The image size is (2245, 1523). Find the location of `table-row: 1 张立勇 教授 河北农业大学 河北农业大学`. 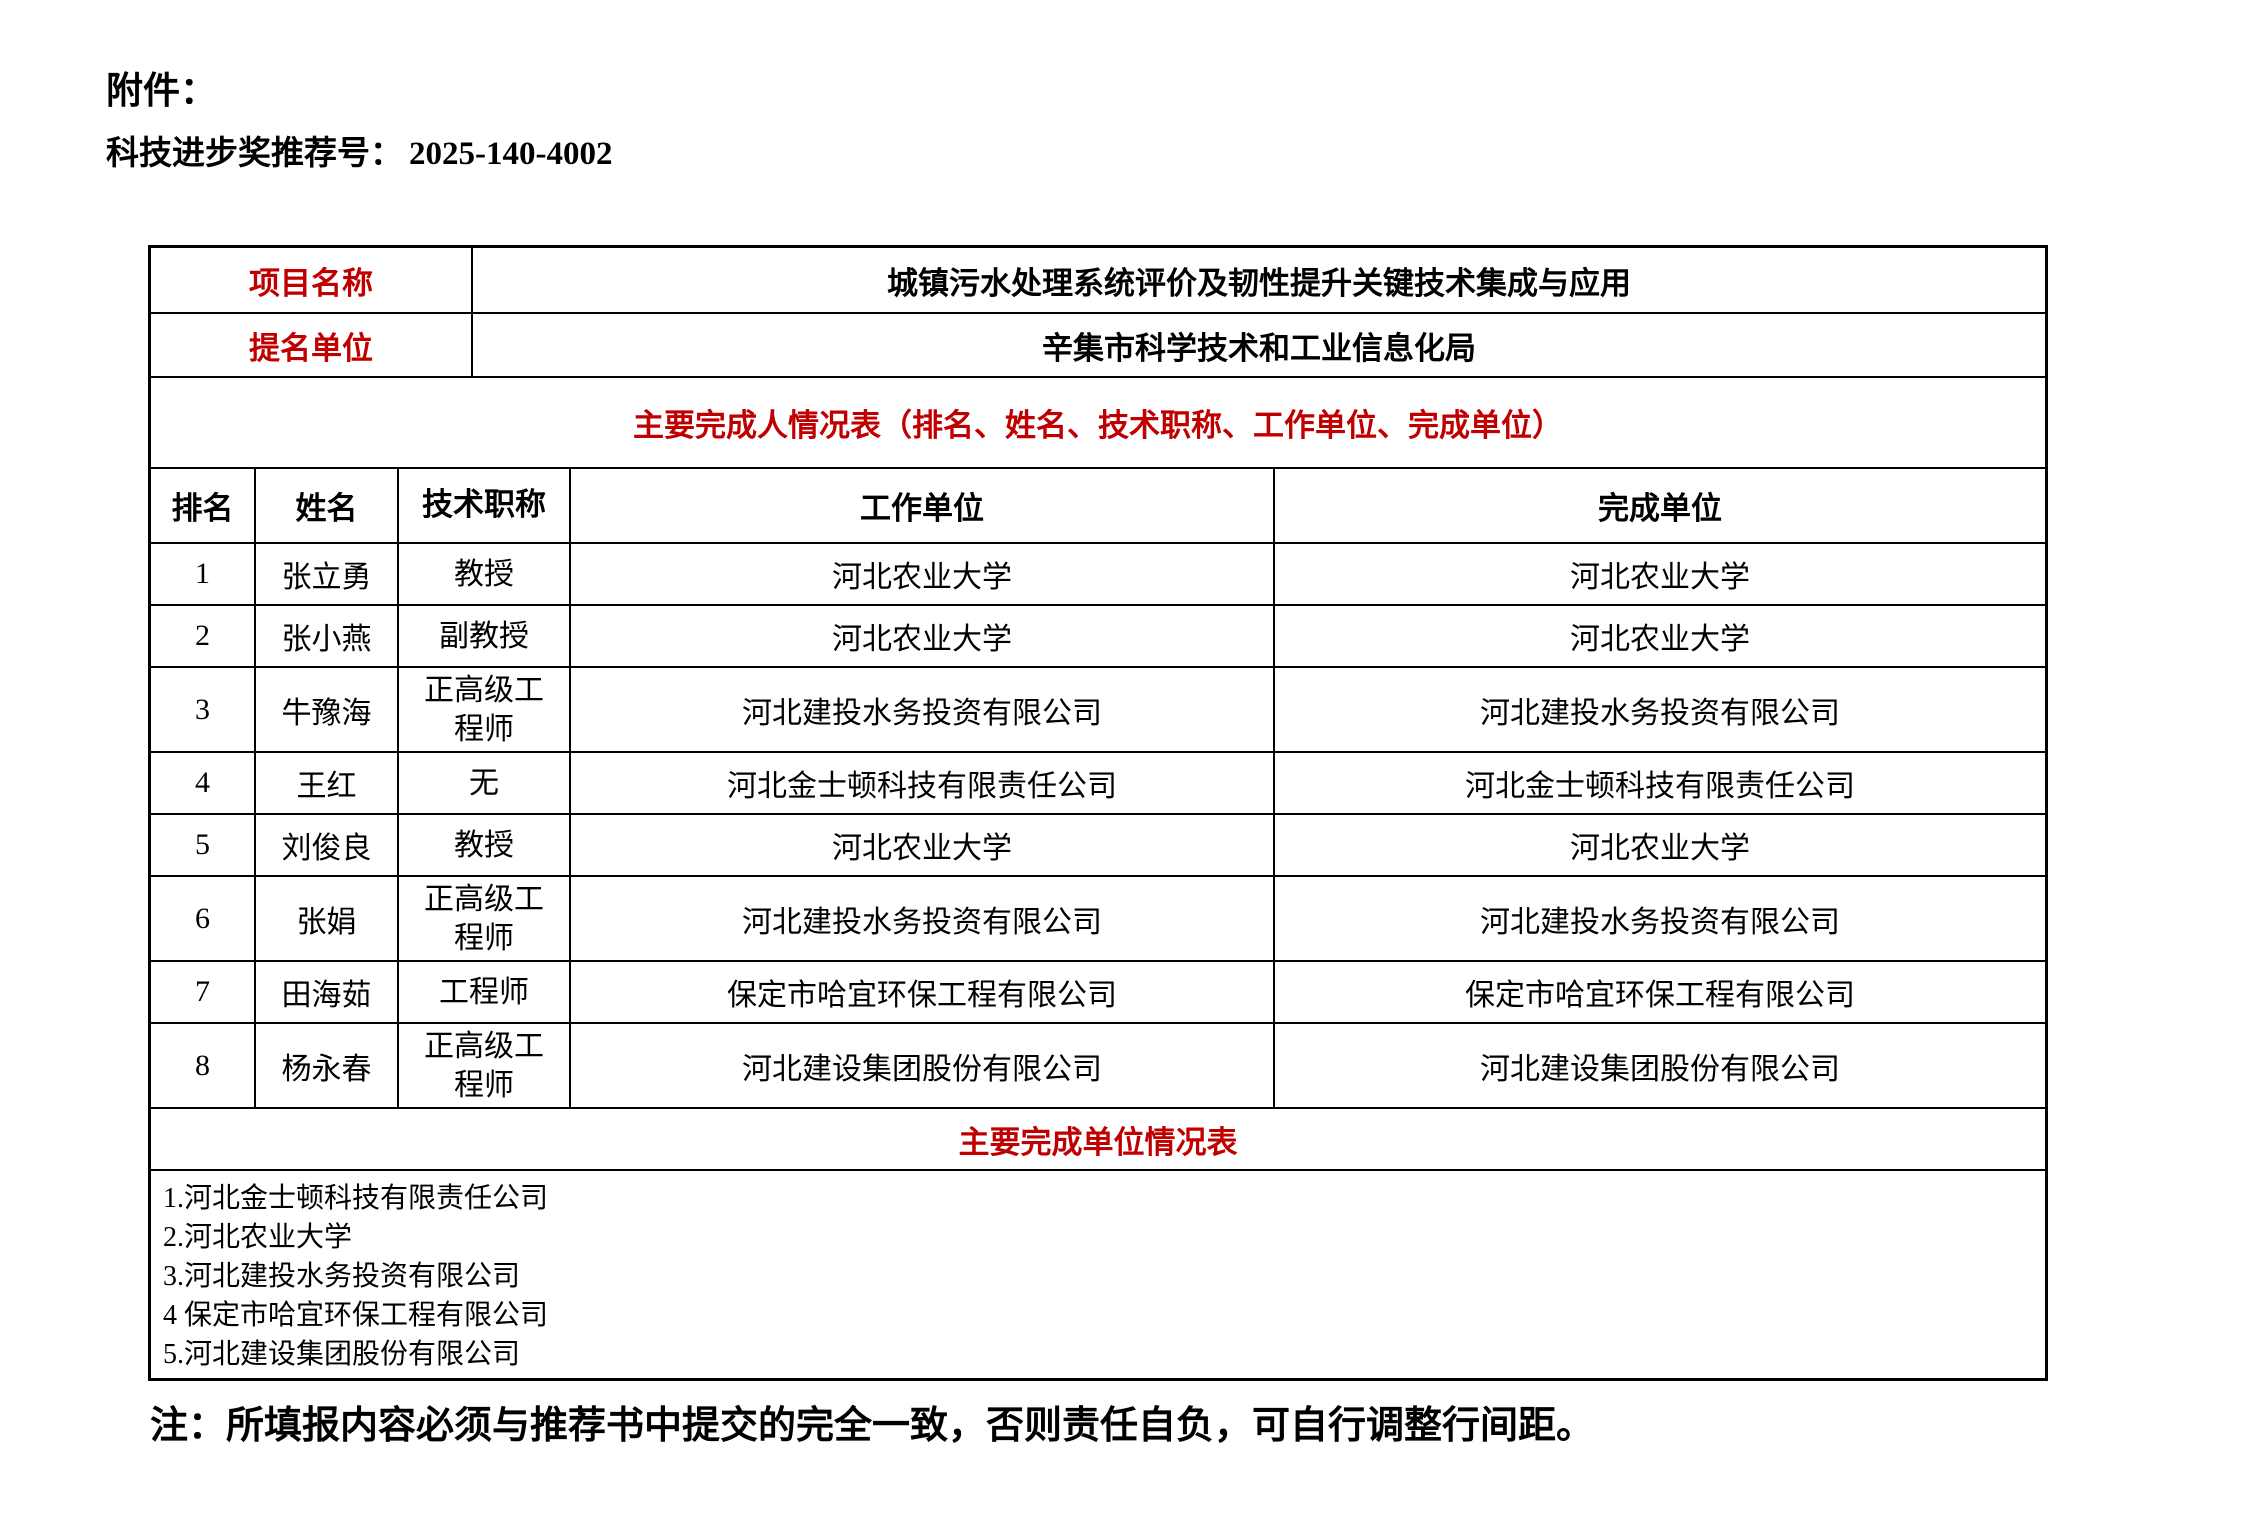

table-row: 1 张立勇 教授 河北农业大学 河北农业大学 is located at coordinates (1098, 573).